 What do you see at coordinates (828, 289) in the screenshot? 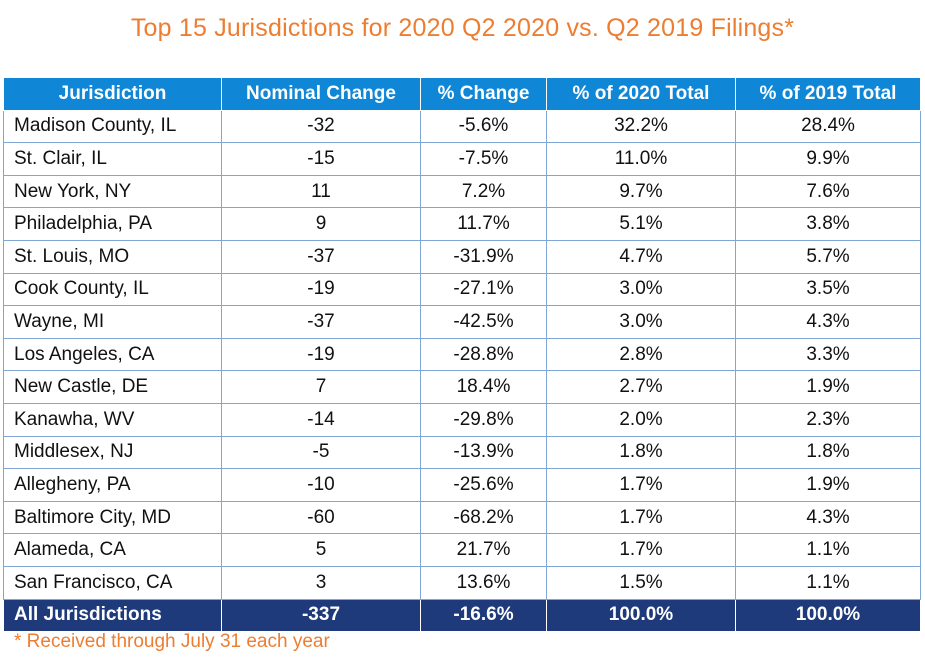
I see `value-cell: 3.5%` at bounding box center [828, 289].